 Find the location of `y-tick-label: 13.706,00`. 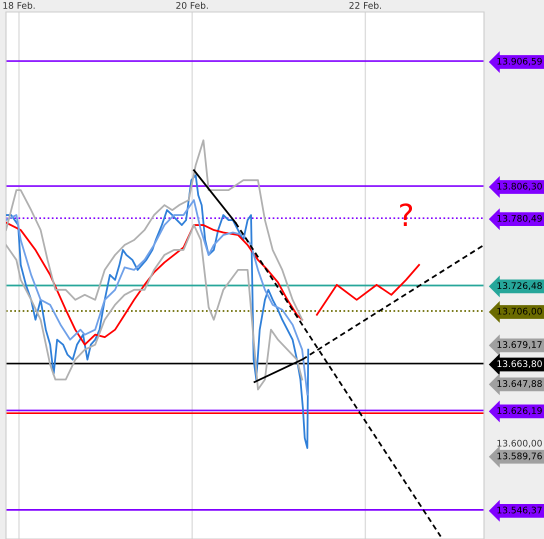

y-tick-label: 13.706,00 is located at coordinates (519, 312).